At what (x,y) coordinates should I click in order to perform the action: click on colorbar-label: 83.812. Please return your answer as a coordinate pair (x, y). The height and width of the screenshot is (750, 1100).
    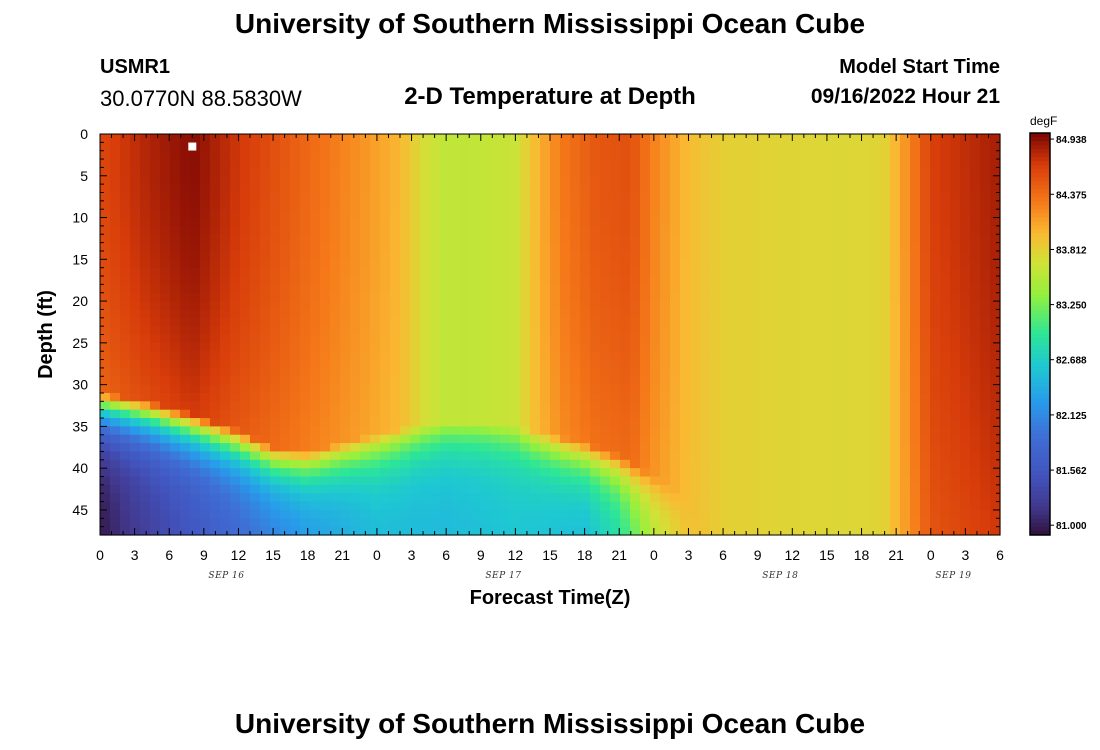
    Looking at the image, I should click on (1071, 250).